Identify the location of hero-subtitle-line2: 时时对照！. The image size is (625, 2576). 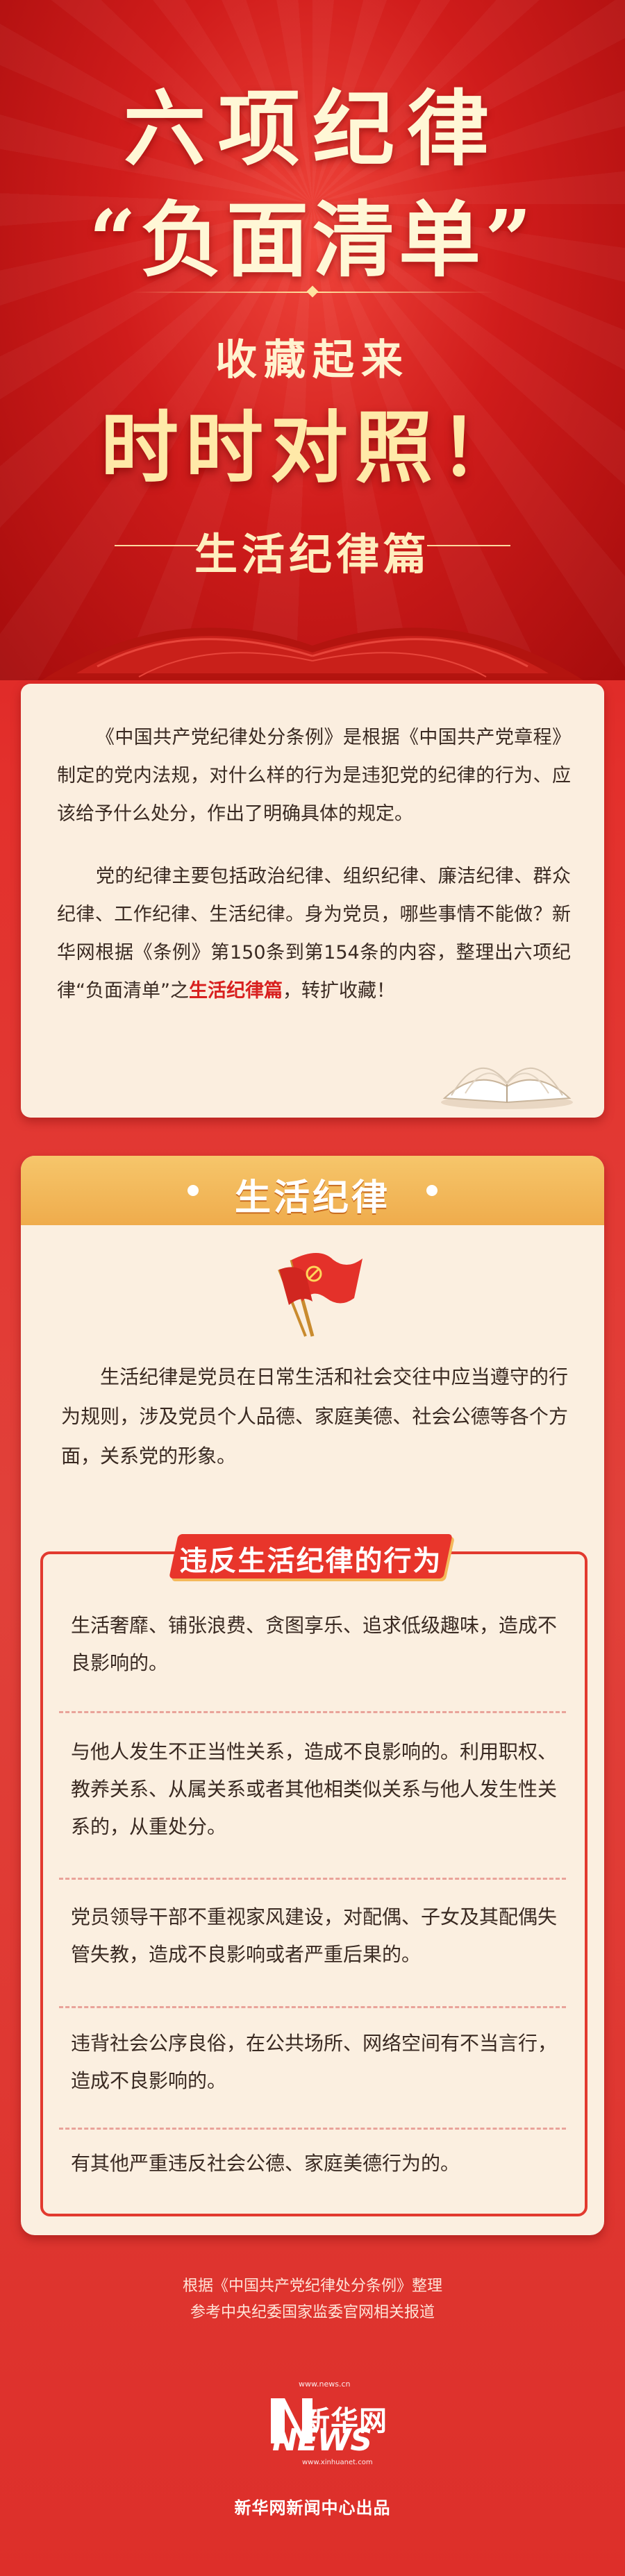
(312, 448).